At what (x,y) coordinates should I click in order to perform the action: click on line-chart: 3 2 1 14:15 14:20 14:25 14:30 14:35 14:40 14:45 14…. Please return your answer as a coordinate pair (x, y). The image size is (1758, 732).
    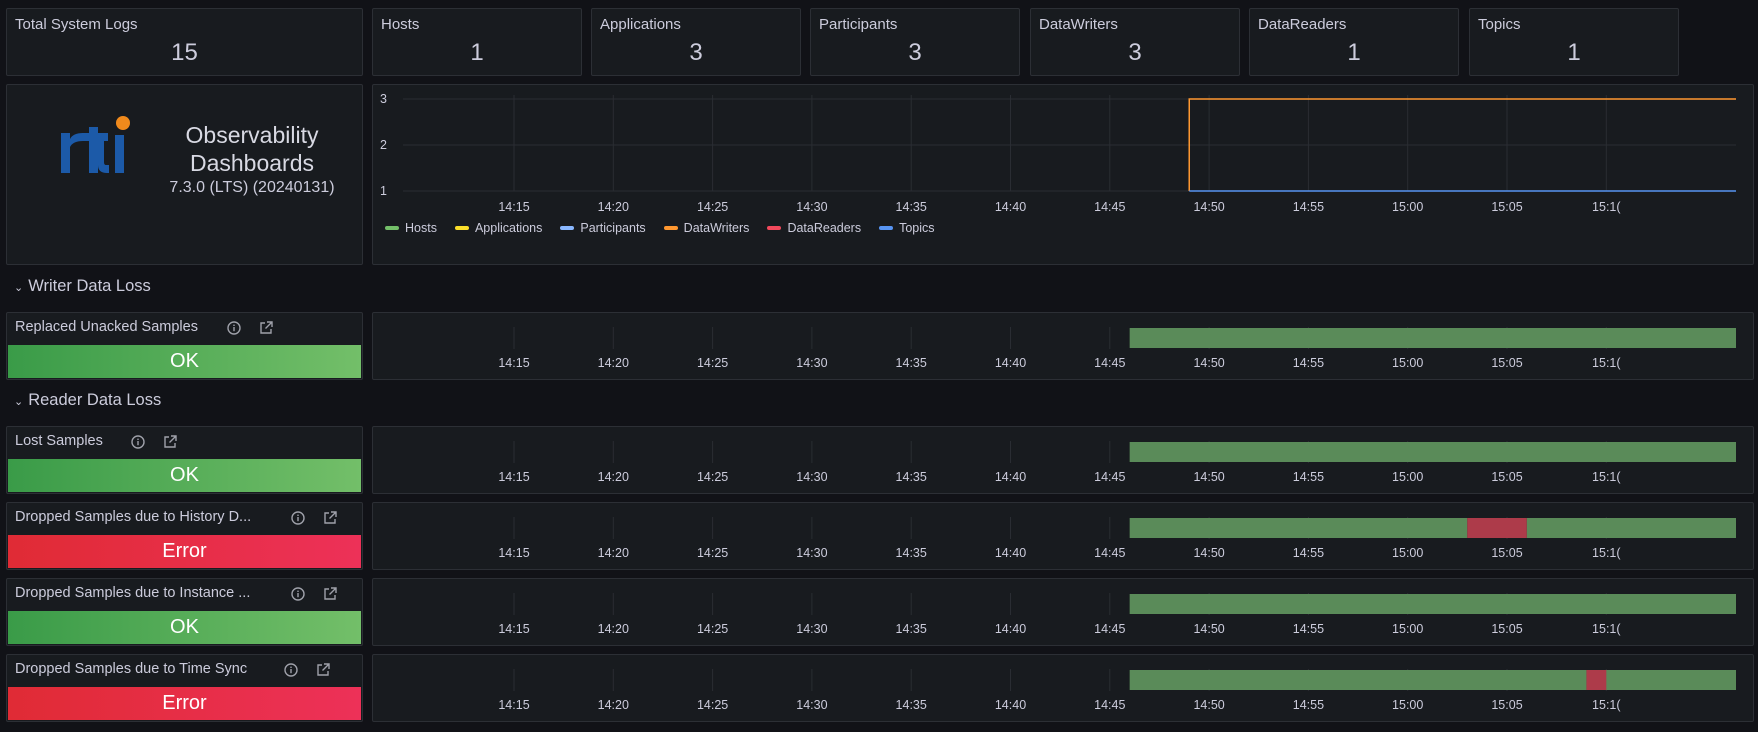
    Looking at the image, I should click on (1058, 153).